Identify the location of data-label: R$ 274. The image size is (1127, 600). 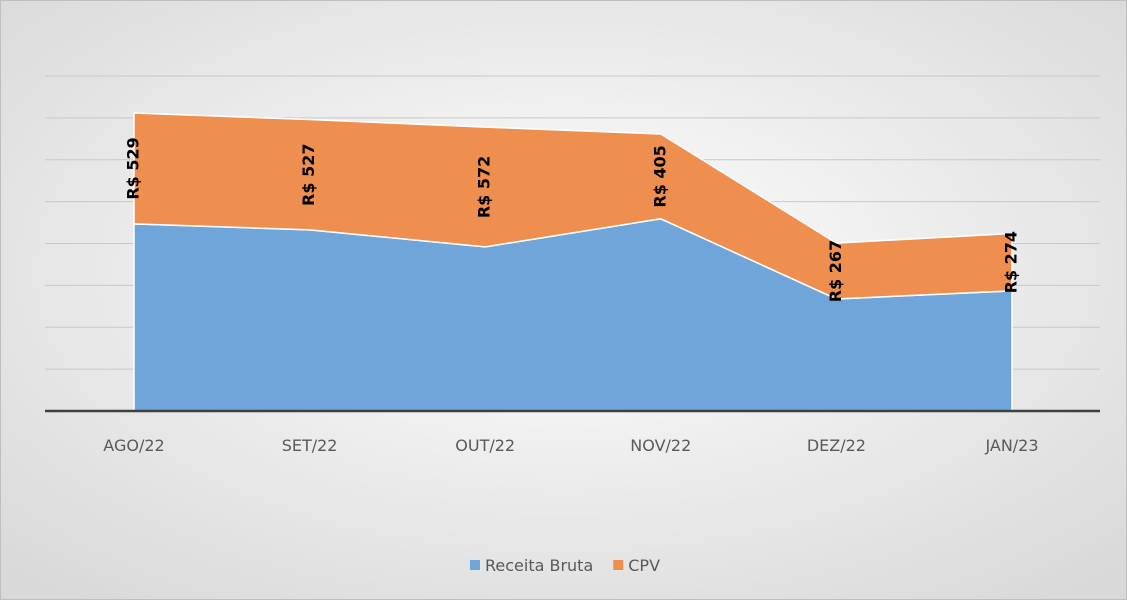
(1011, 262).